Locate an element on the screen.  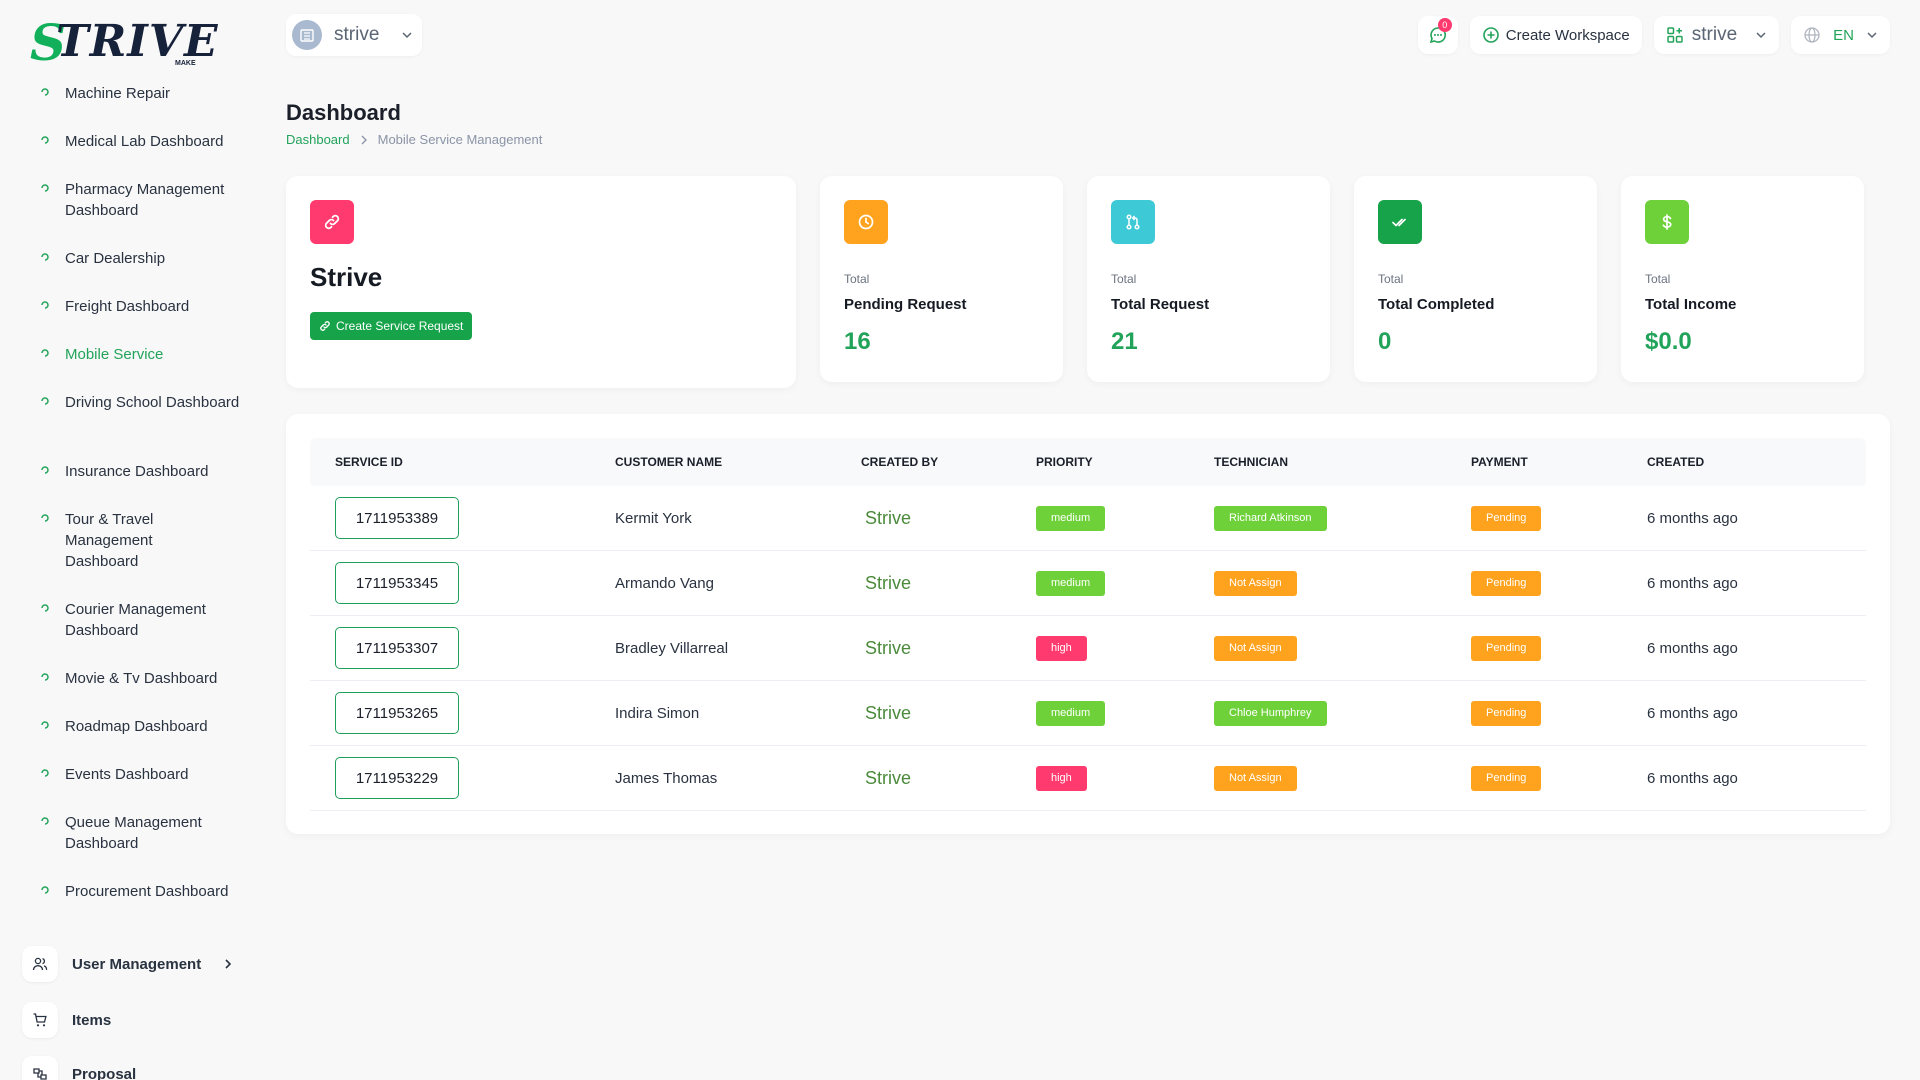
cart-icon is located at coordinates (40, 1020).